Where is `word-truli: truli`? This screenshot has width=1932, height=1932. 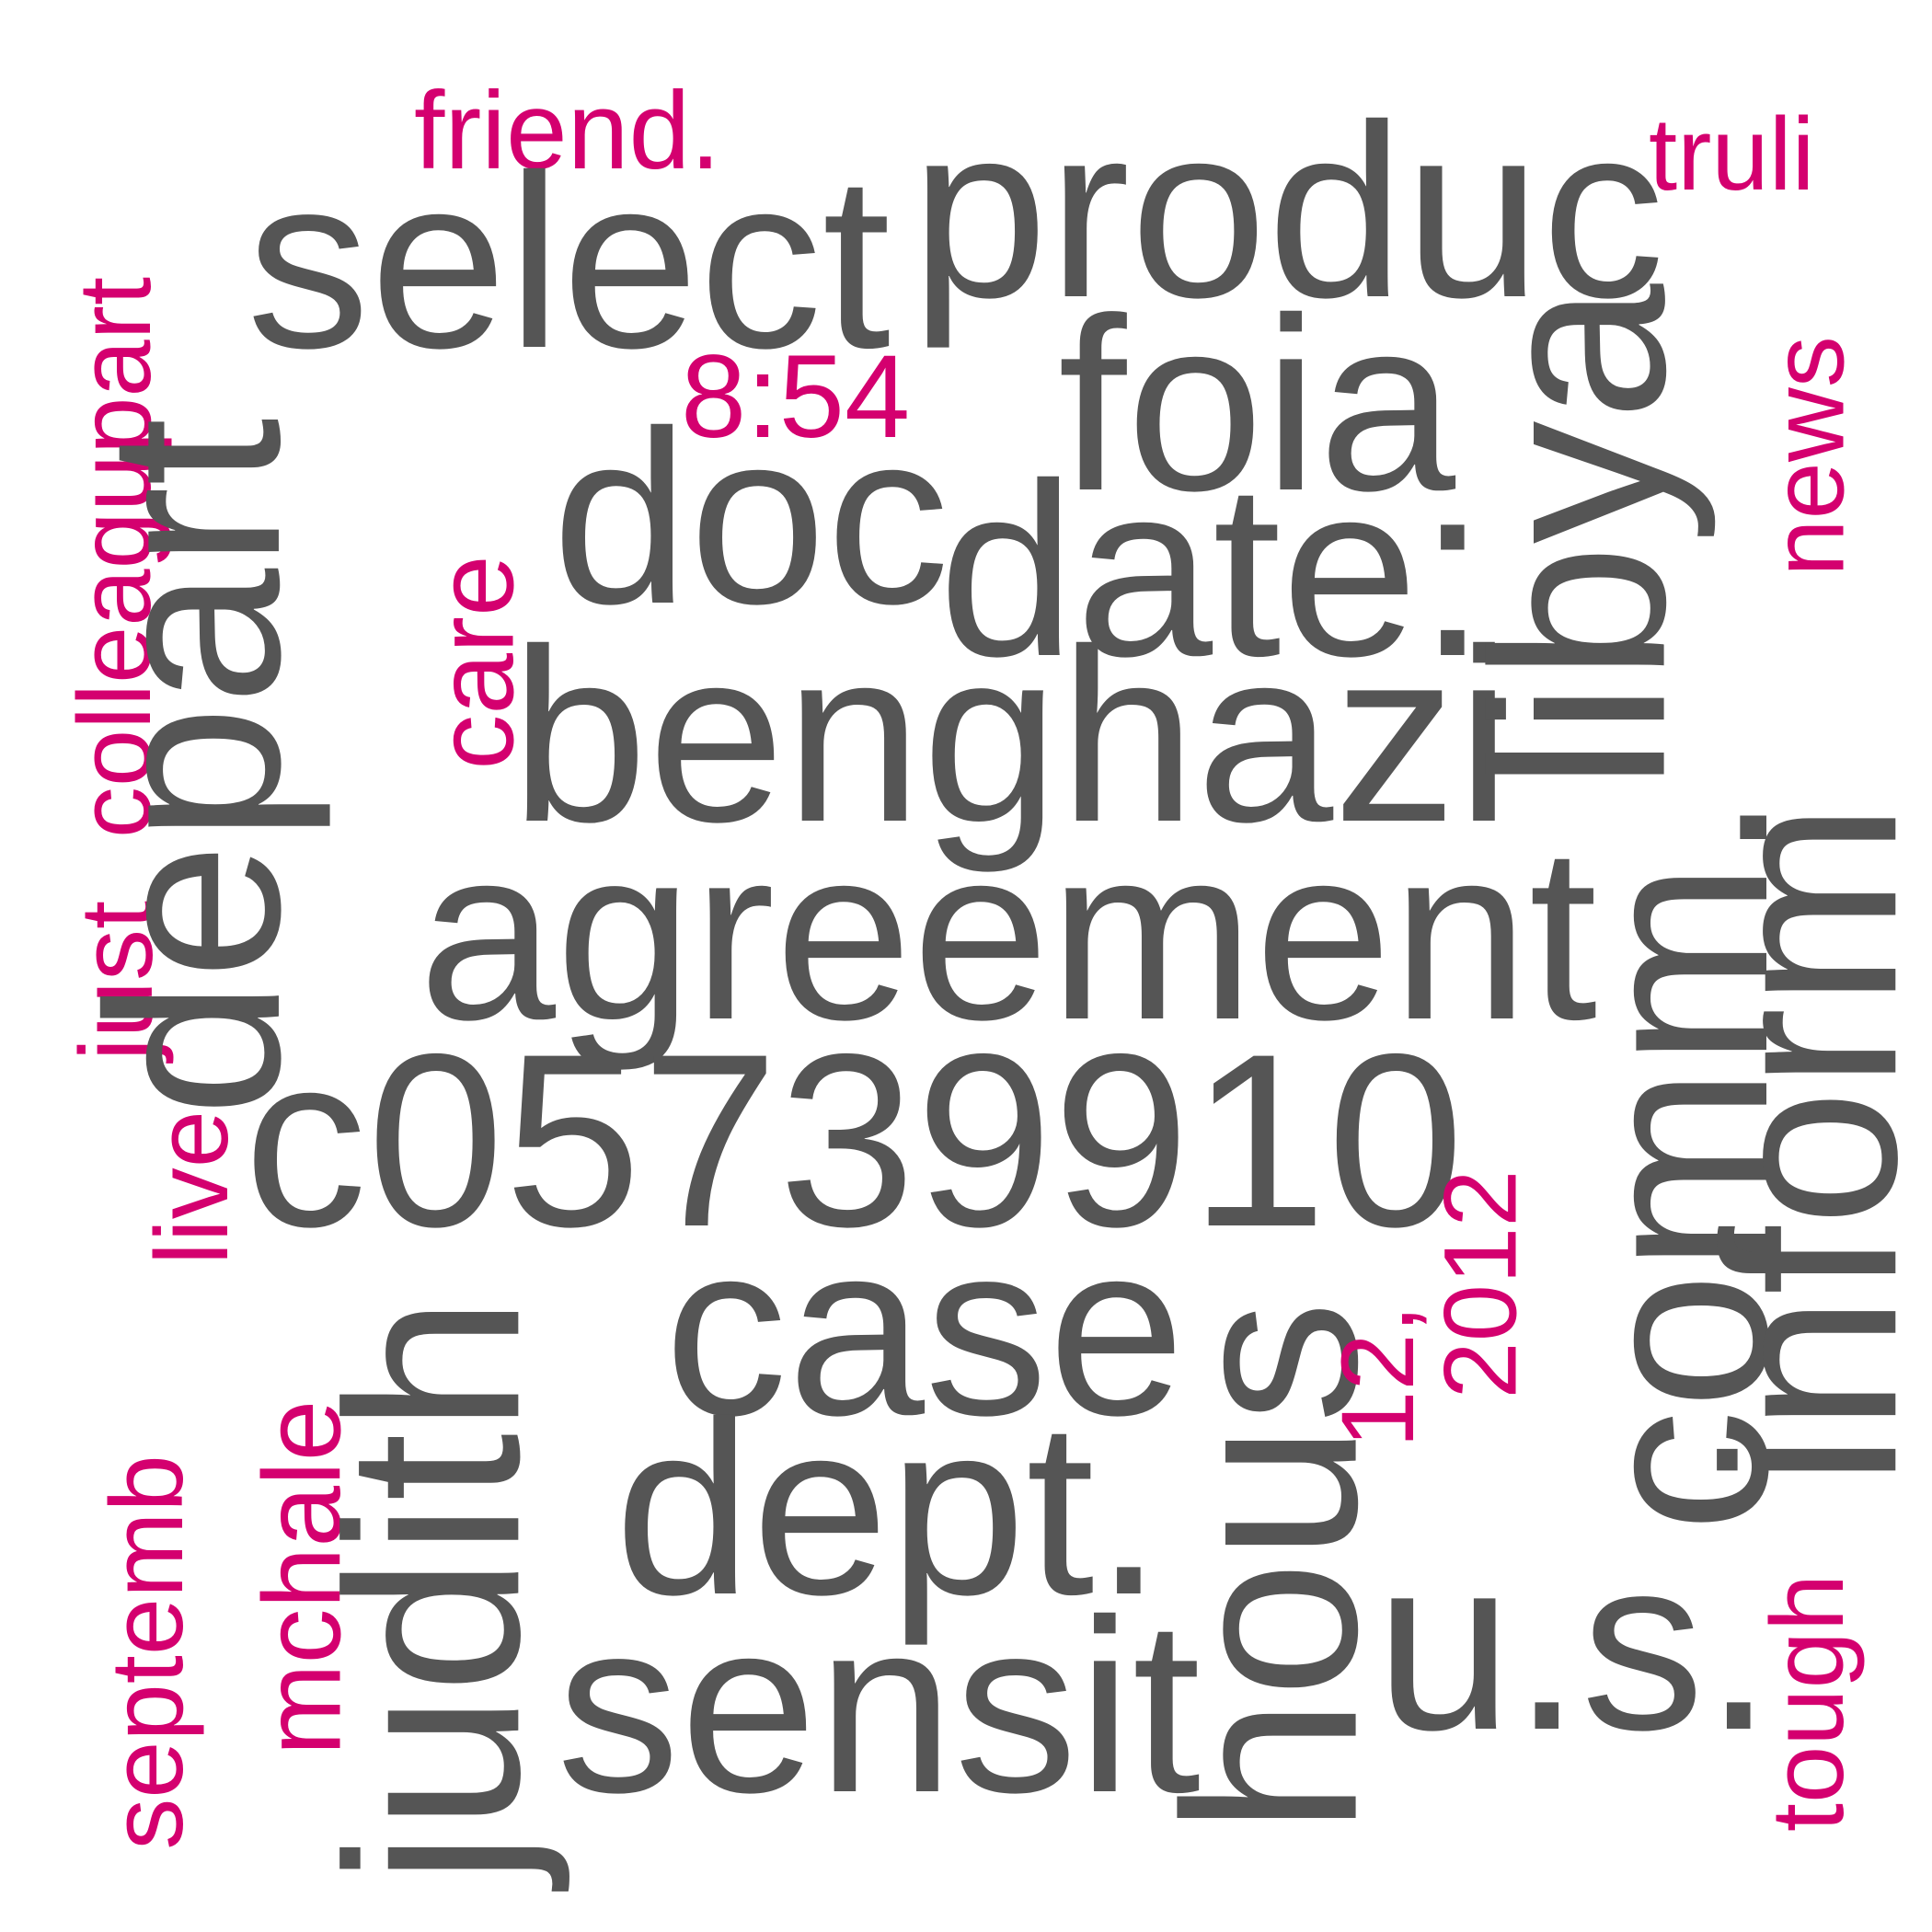 word-truli: truli is located at coordinates (1732, 154).